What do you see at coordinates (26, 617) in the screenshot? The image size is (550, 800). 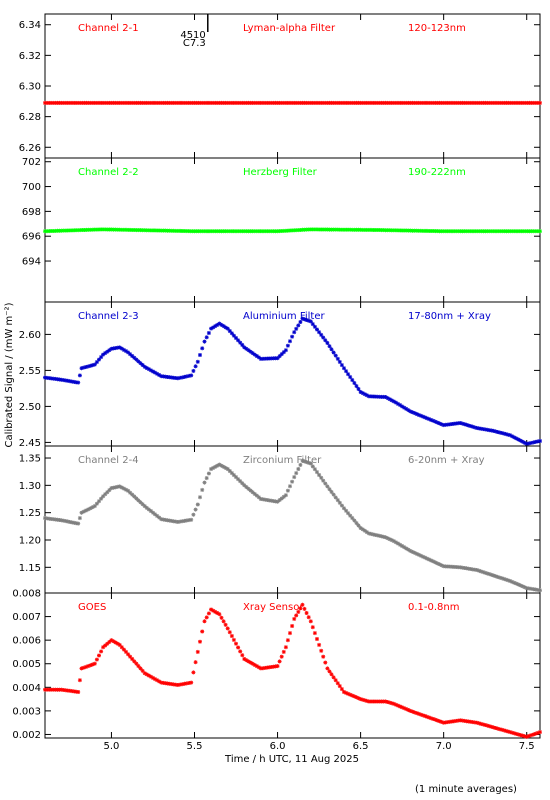 I see `y-tick-label: 0.007` at bounding box center [26, 617].